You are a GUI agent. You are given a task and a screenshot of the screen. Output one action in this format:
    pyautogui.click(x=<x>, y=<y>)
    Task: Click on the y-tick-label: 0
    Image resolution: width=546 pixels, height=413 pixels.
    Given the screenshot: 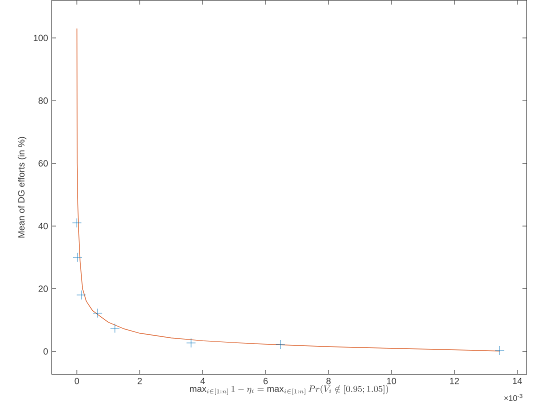 What is the action you would take?
    pyautogui.click(x=46, y=351)
    